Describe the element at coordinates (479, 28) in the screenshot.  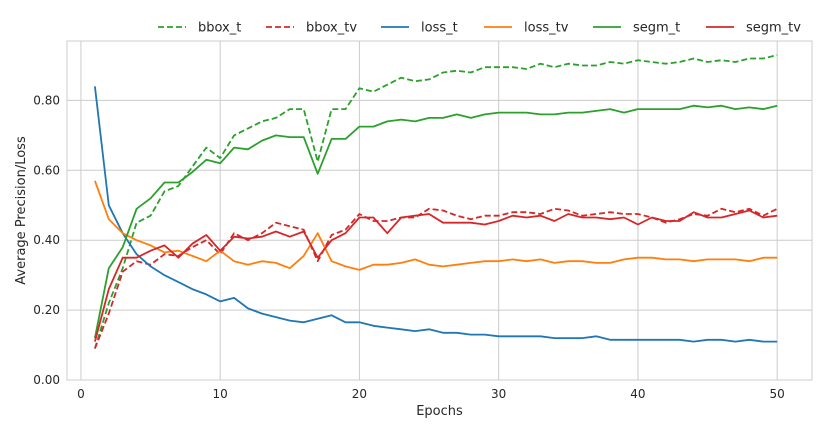
I see `legend: bbox_t bbox_tv loss_t loss_tv segm_t segm_tv` at that location.